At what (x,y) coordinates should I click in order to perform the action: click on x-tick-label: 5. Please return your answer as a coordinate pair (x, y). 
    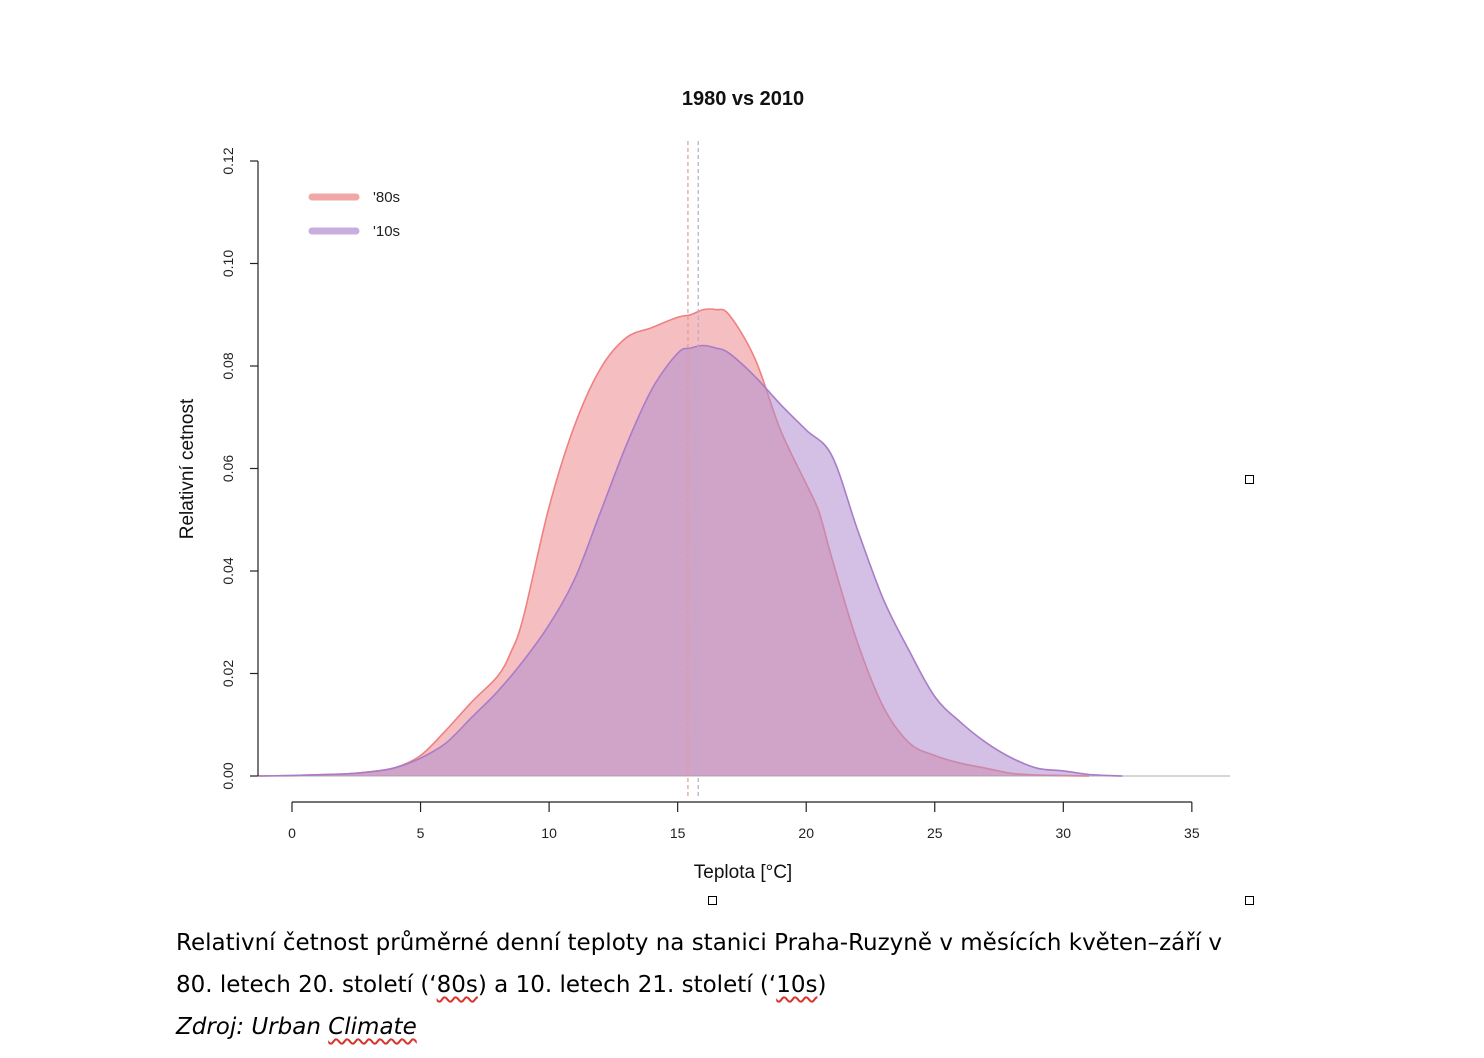
    Looking at the image, I should click on (421, 833).